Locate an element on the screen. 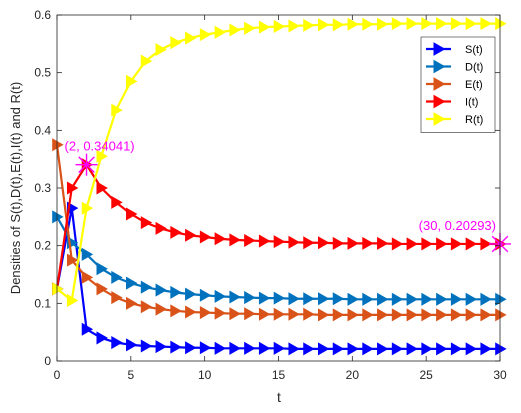 This screenshot has height=413, width=521. x-tick-label: 10 is located at coordinates (205, 375).